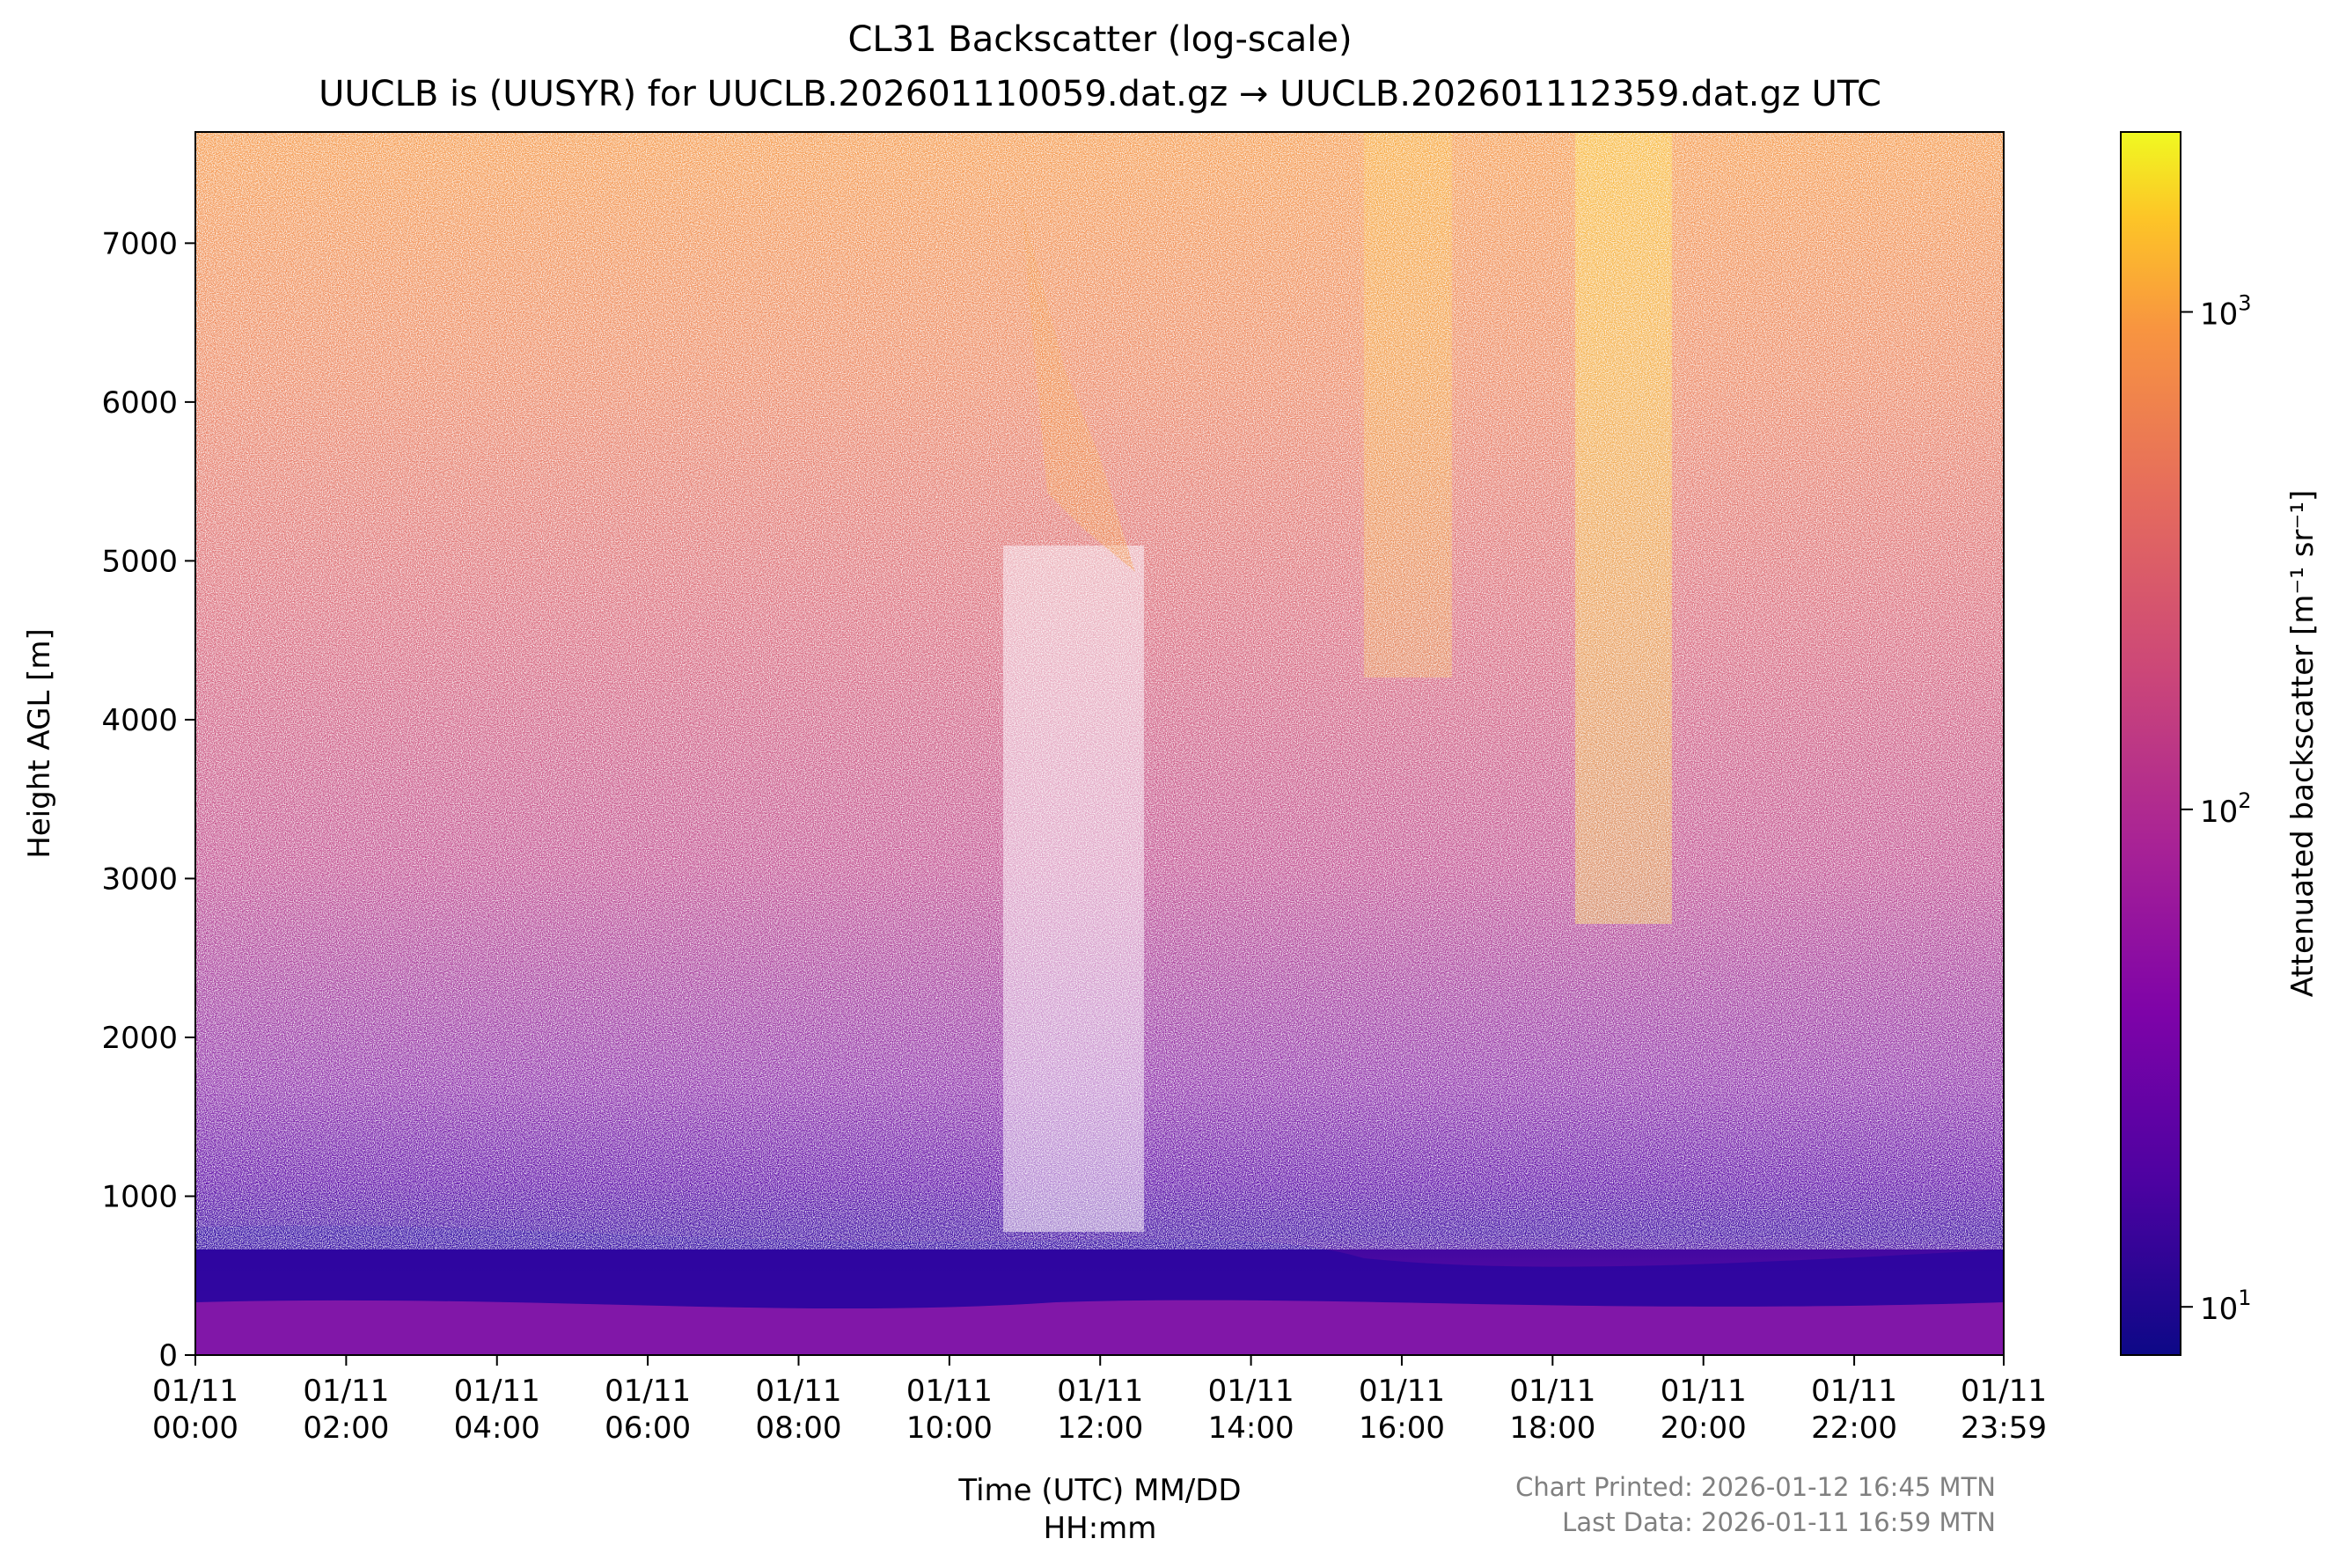 The height and width of the screenshot is (1568, 2339). I want to click on y-tick-label: 2000, so click(139, 1039).